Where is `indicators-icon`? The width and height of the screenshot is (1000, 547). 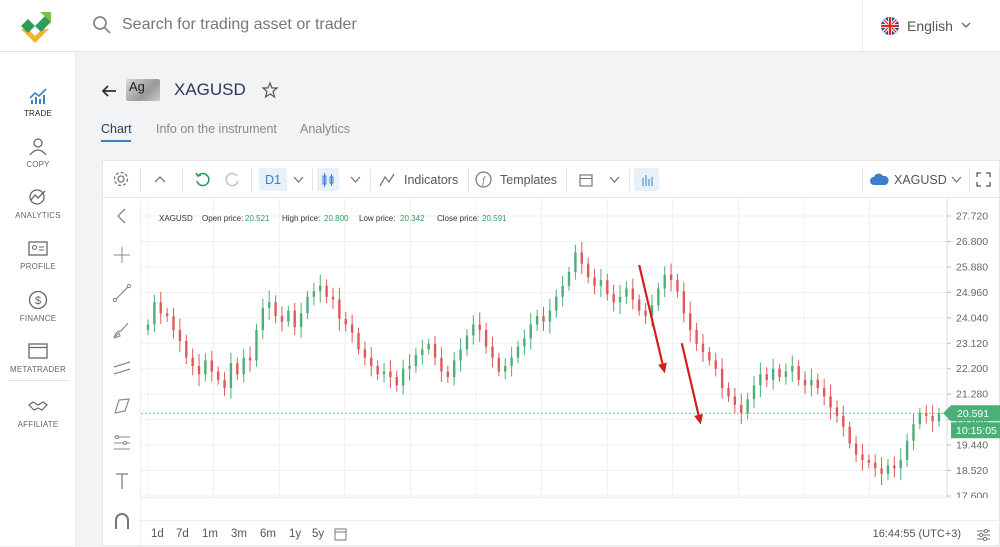 indicators-icon is located at coordinates (387, 180).